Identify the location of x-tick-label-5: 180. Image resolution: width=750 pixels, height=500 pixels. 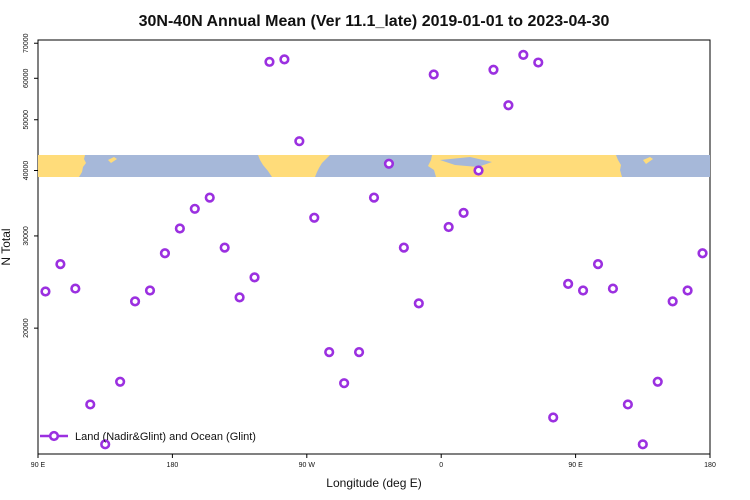
(710, 465).